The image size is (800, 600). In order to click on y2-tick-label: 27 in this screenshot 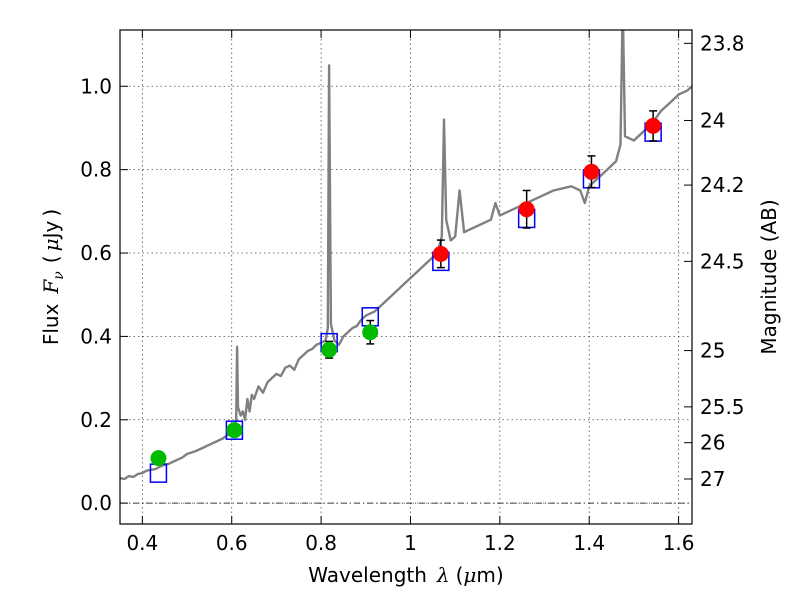, I will do `click(712, 479)`.